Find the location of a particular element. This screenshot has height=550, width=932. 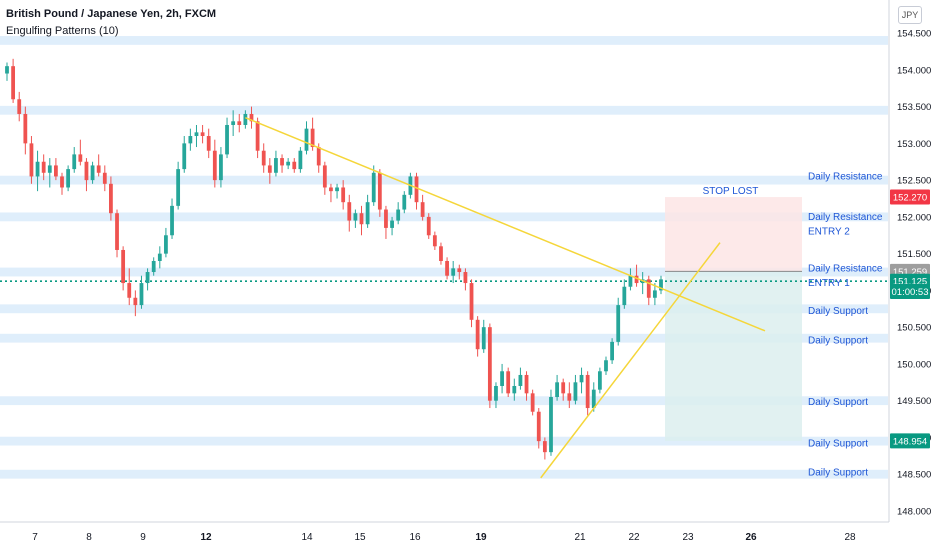

indicator-label: Engulfing Patterns (10) is located at coordinates (62, 31).